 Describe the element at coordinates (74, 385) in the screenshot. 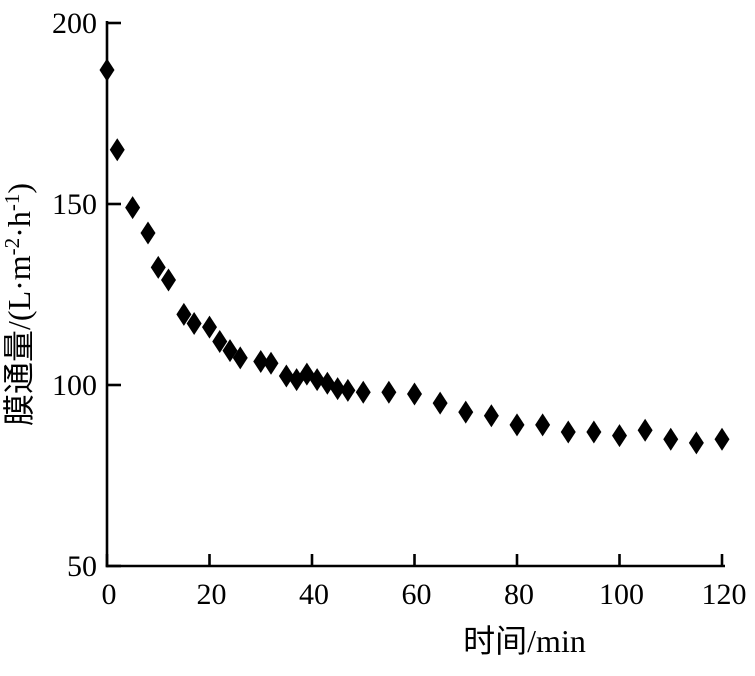

I see `y-tick-label: 100` at that location.